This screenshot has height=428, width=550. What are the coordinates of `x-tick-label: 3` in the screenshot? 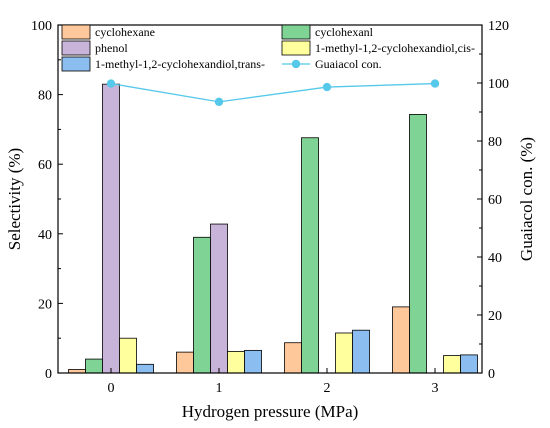 It's located at (435, 388).